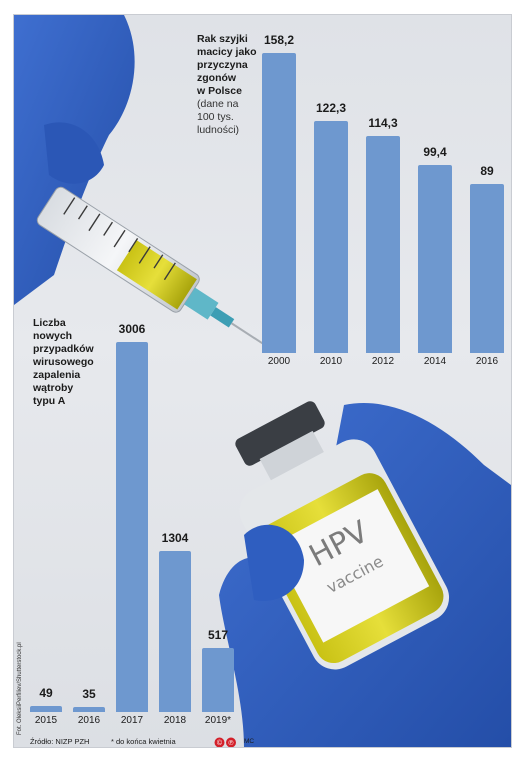 Image resolution: width=523 pixels, height=760 pixels. Describe the element at coordinates (218, 104) in the screenshot. I see `chart1-subtitle-line-1: (dane na` at that location.